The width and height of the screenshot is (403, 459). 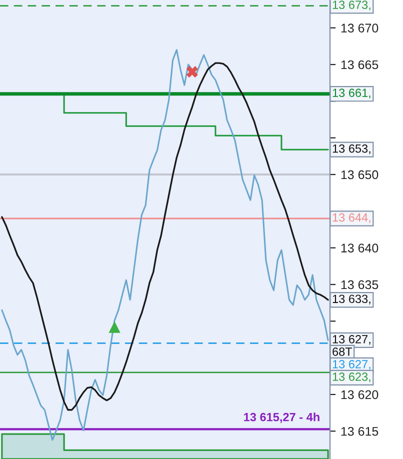 What do you see at coordinates (359, 175) in the screenshot?
I see `y-tick-label: 13 650` at bounding box center [359, 175].